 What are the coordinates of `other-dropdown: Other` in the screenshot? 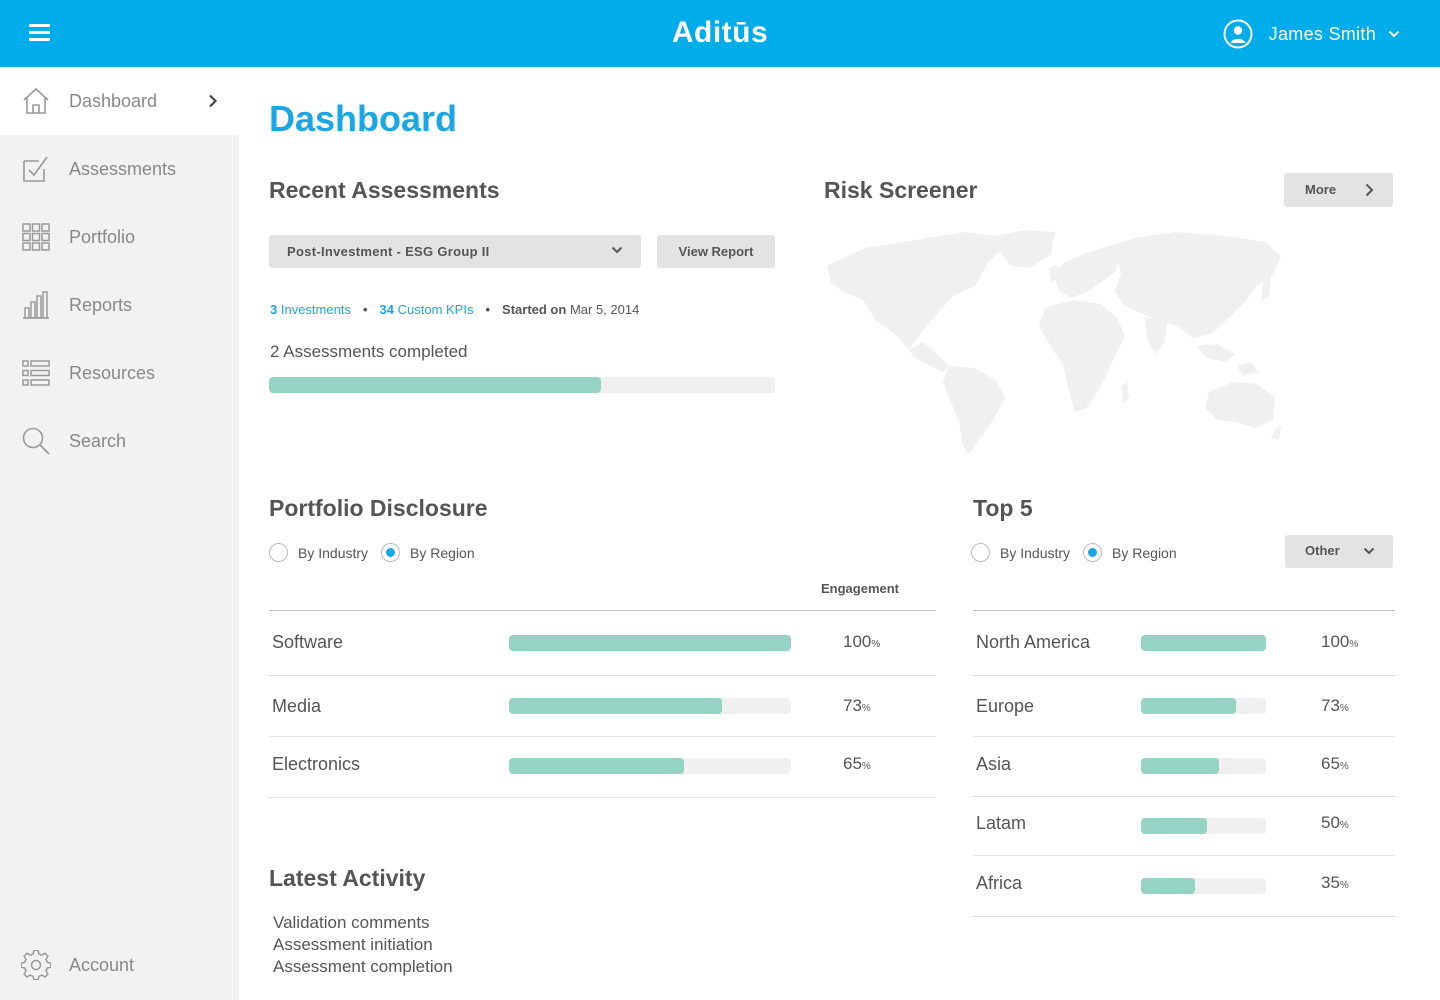 It's located at (1339, 551).